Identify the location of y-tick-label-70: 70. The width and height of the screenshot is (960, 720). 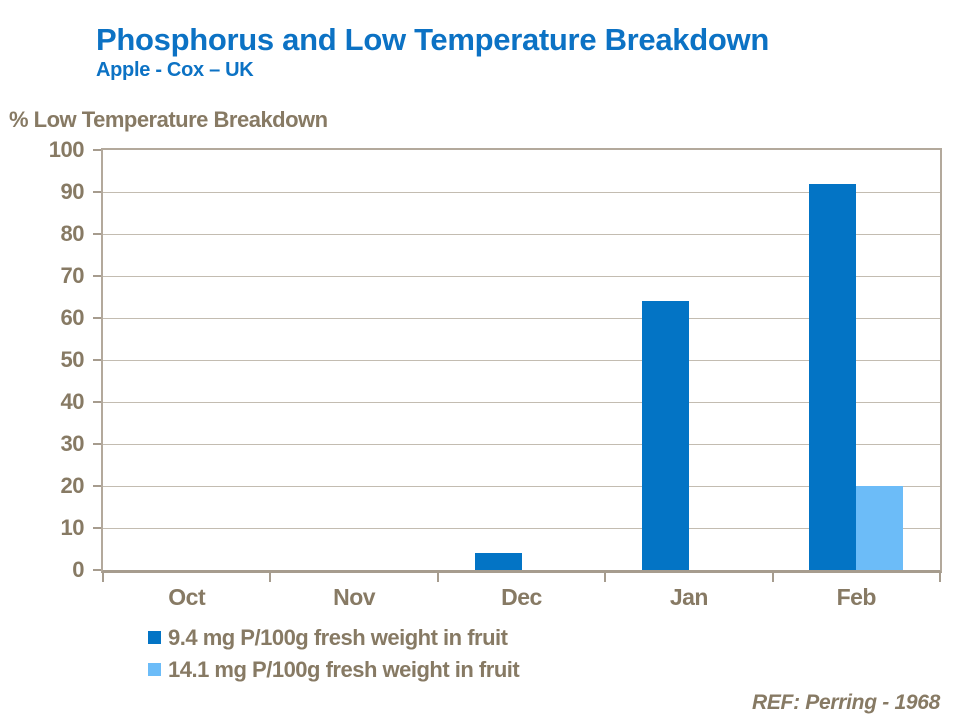
(72, 275).